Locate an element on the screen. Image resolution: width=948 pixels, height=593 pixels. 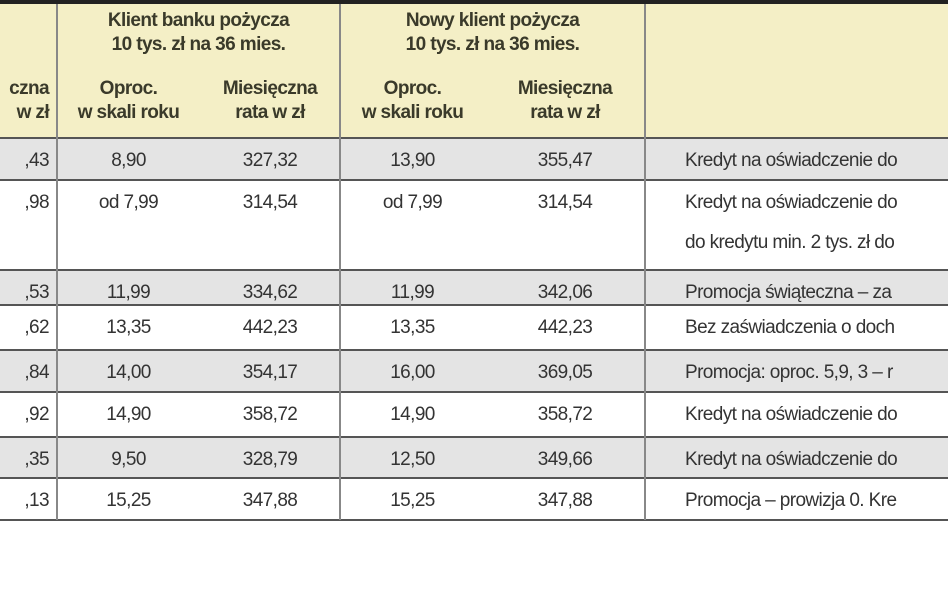
cell: 349,66 is located at coordinates (565, 459).